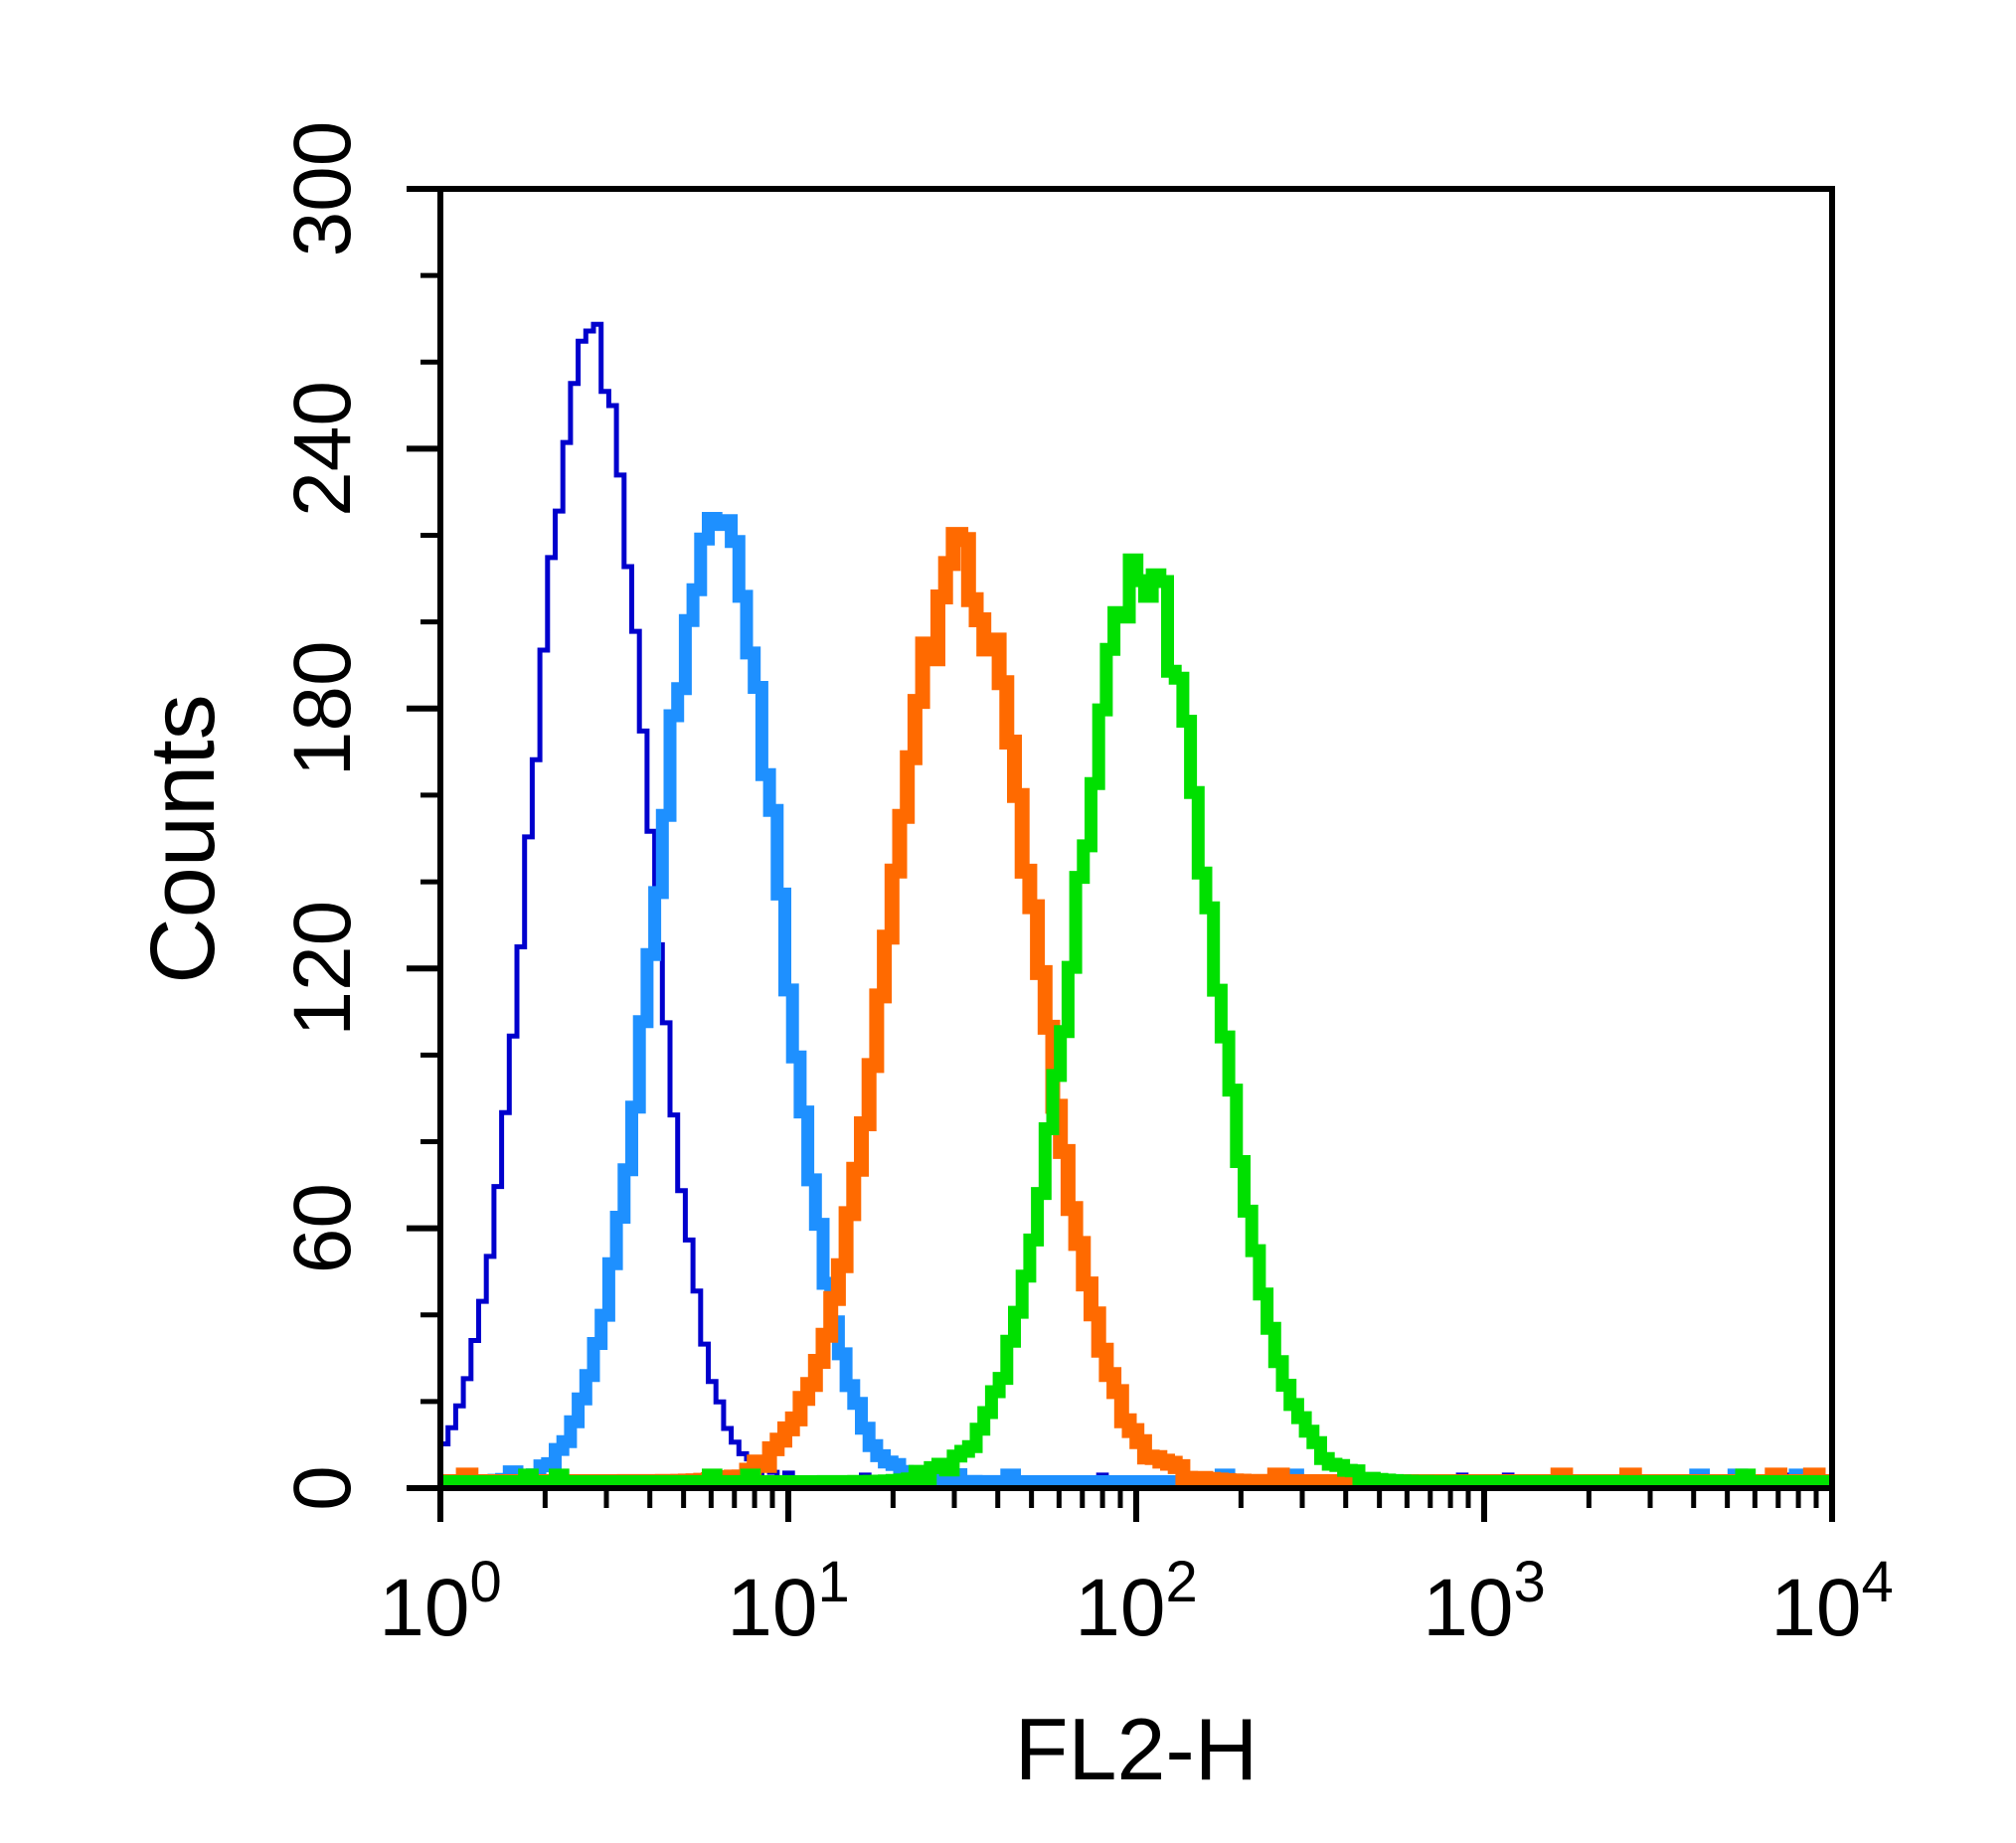 Image resolution: width=2016 pixels, height=1843 pixels. Describe the element at coordinates (183, 839) in the screenshot. I see `y-axis-label: Counts` at that location.